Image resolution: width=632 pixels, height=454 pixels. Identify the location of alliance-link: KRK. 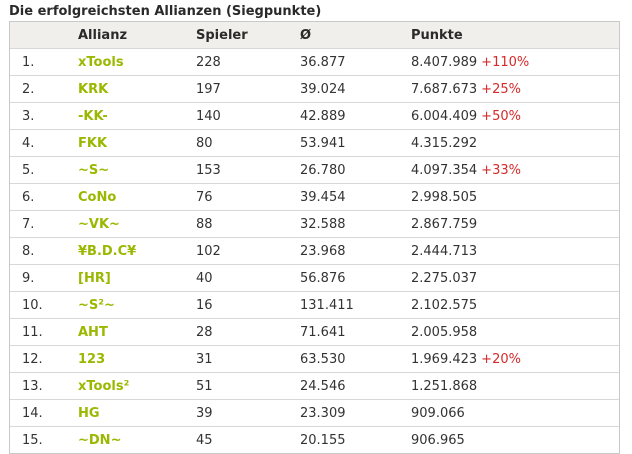
(93, 89).